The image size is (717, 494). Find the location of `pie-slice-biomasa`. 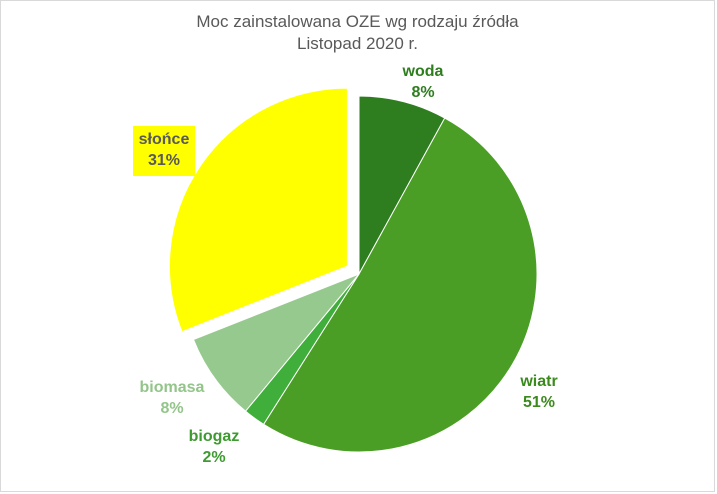

pie-slice-biomasa is located at coordinates (276, 342).